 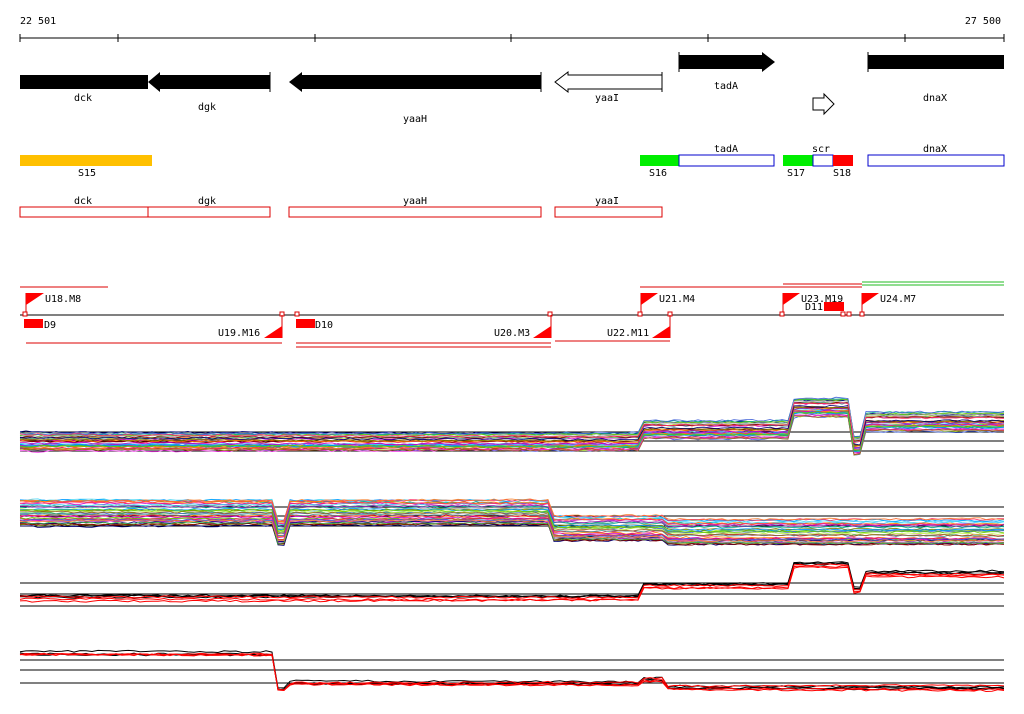 I want to click on transcript-label-U18: U18.M8, so click(x=63, y=299).